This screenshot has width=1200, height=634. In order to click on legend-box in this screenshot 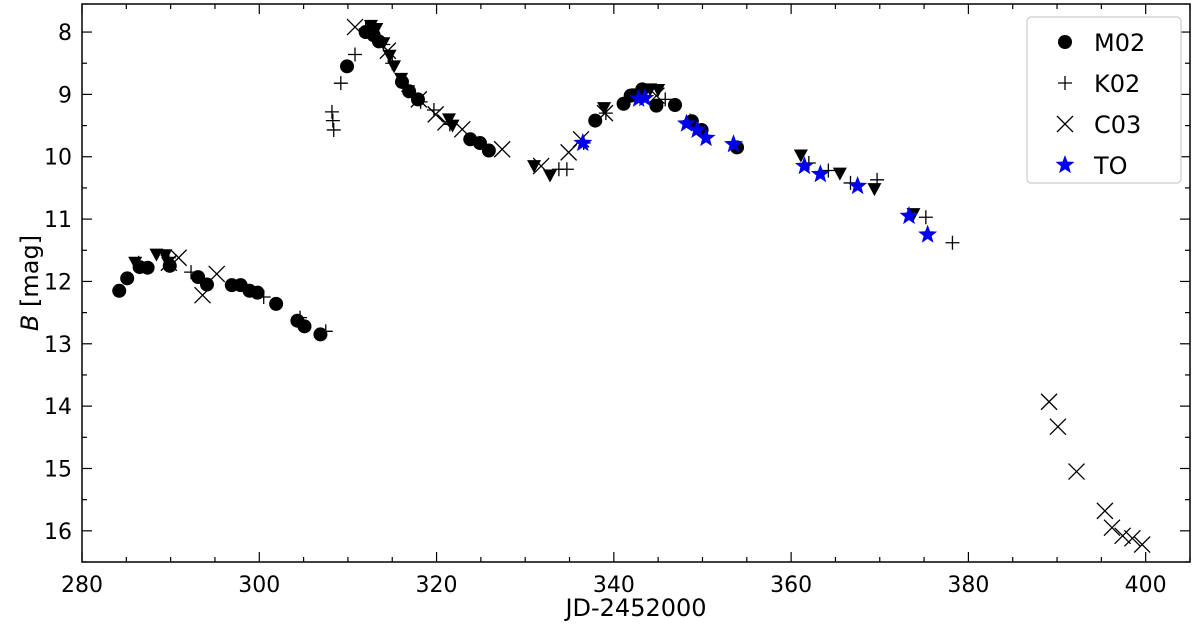, I will do `click(1104, 100)`.